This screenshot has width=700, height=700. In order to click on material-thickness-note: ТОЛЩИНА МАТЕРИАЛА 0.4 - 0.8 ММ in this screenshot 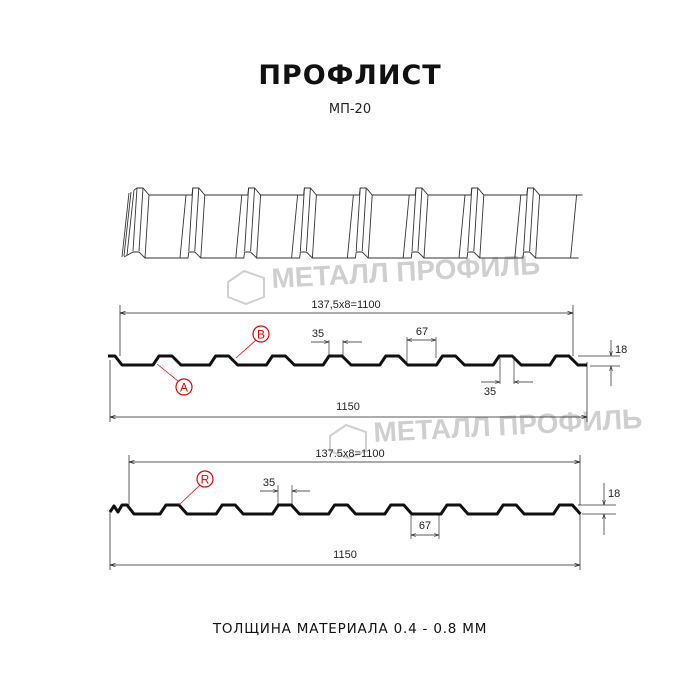, I will do `click(350, 629)`.